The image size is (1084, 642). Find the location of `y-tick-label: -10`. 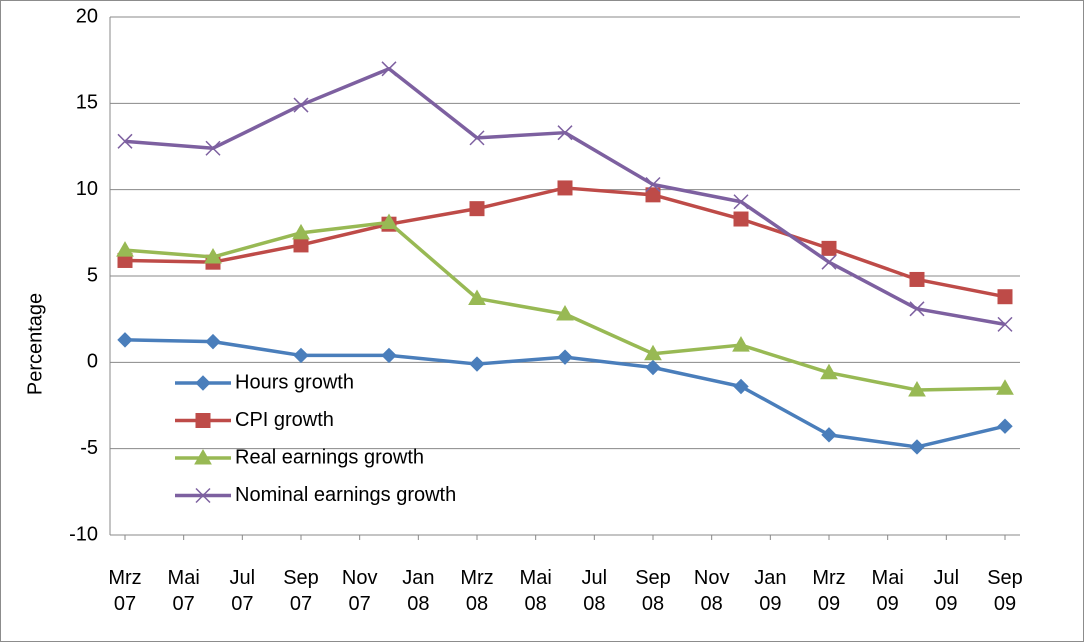

y-tick-label: -10 is located at coordinates (83, 534).